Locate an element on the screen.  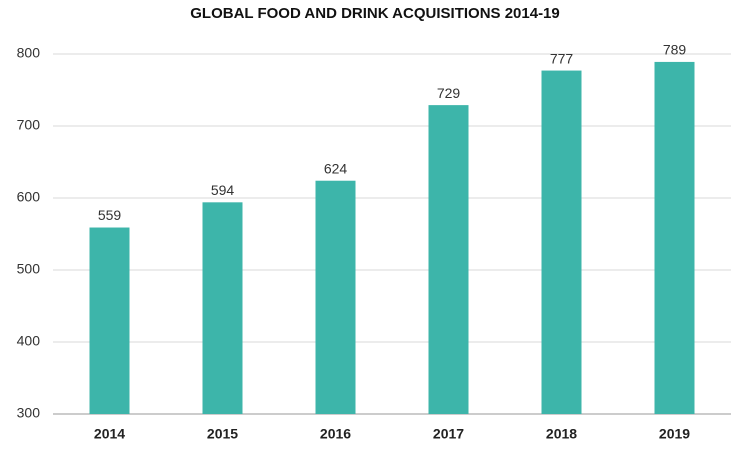
data-label: 559 is located at coordinates (110, 215).